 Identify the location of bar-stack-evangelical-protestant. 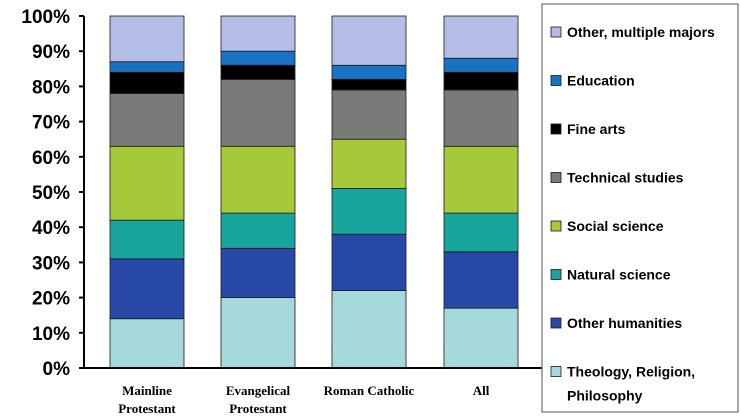
(258, 192).